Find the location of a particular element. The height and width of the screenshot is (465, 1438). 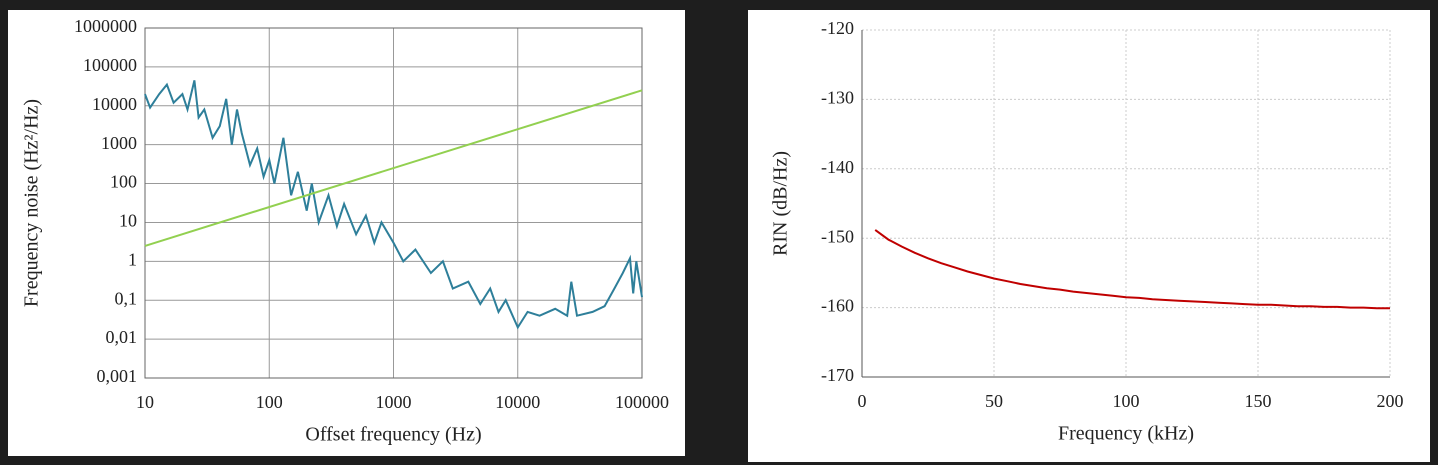

y-tick-label: 1000 is located at coordinates (119, 143).